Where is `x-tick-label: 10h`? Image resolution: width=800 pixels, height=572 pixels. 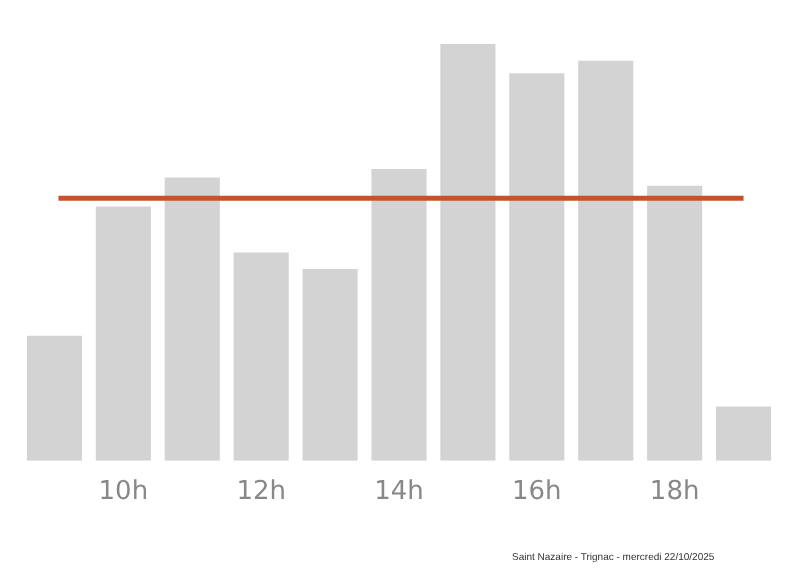
x-tick-label: 10h is located at coordinates (123, 492).